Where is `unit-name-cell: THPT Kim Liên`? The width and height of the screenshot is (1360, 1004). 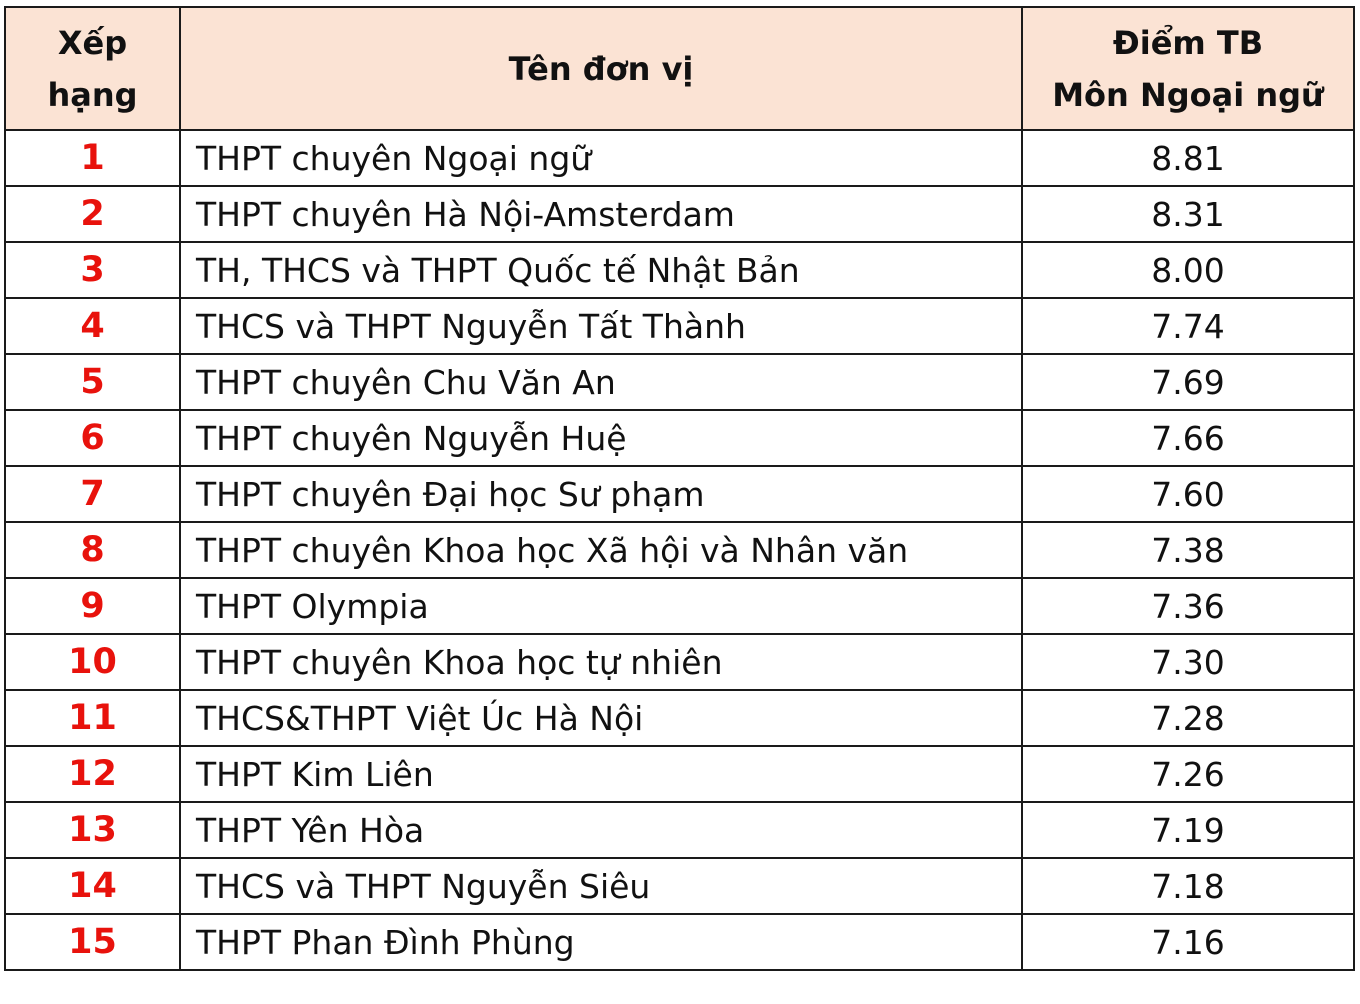 unit-name-cell: THPT Kim Liên is located at coordinates (601, 774).